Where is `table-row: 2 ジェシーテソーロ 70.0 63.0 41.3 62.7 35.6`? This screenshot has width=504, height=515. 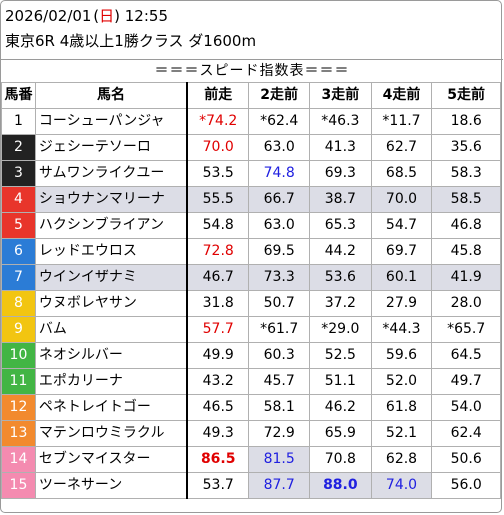
table-row: 2 ジェシーテソーロ 70.0 63.0 41.3 62.7 35.6 is located at coordinates (251, 147).